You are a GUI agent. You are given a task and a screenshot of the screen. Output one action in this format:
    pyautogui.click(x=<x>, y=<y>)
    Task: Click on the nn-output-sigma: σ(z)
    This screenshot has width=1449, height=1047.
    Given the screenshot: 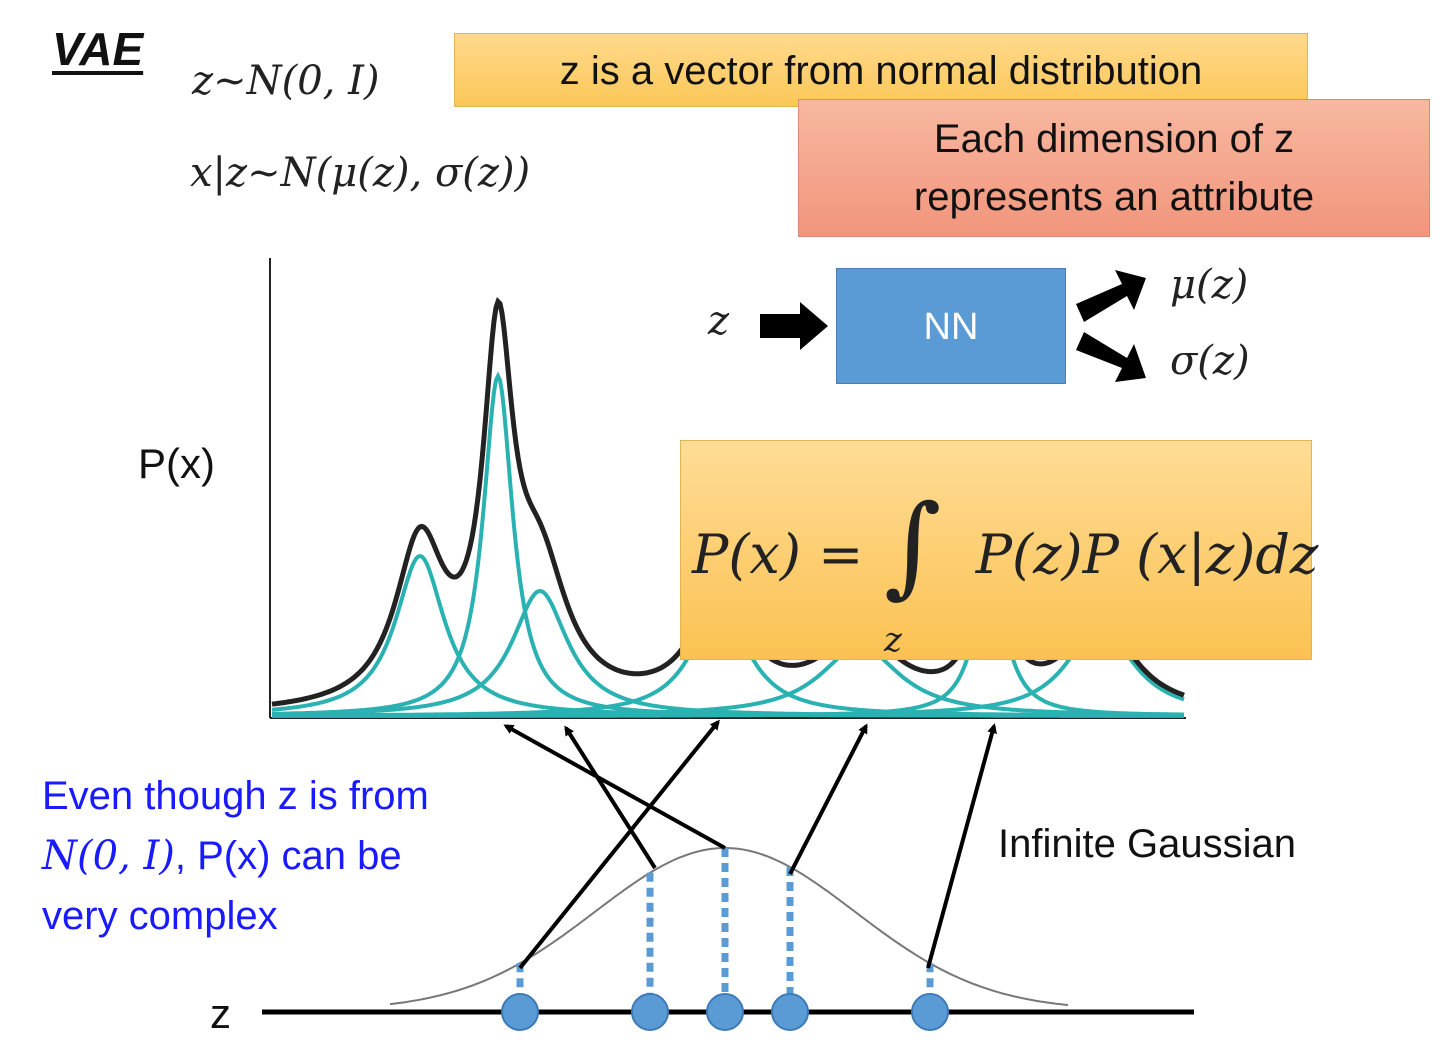 What is the action you would take?
    pyautogui.click(x=1210, y=361)
    